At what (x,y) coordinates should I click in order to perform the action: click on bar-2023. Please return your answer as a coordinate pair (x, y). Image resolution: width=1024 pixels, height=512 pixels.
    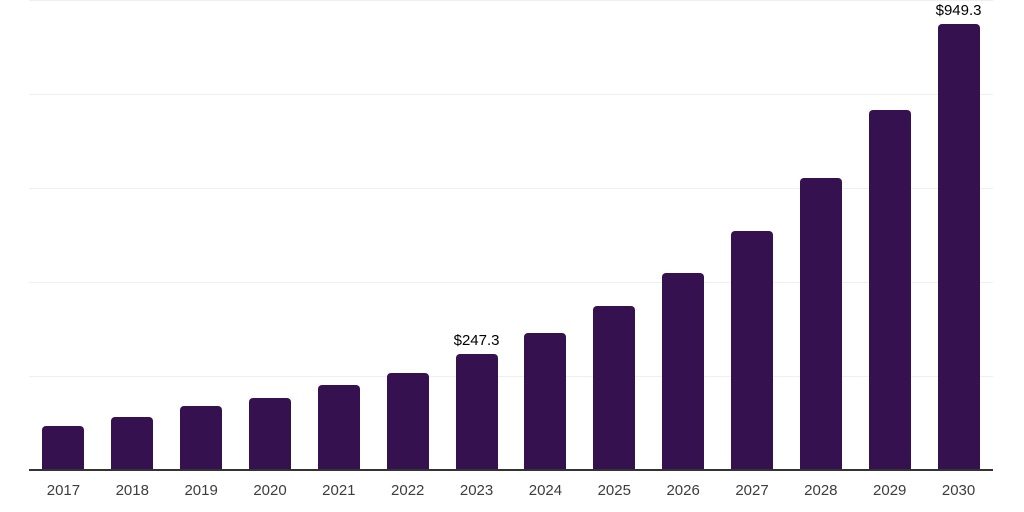
    Looking at the image, I should click on (476, 411).